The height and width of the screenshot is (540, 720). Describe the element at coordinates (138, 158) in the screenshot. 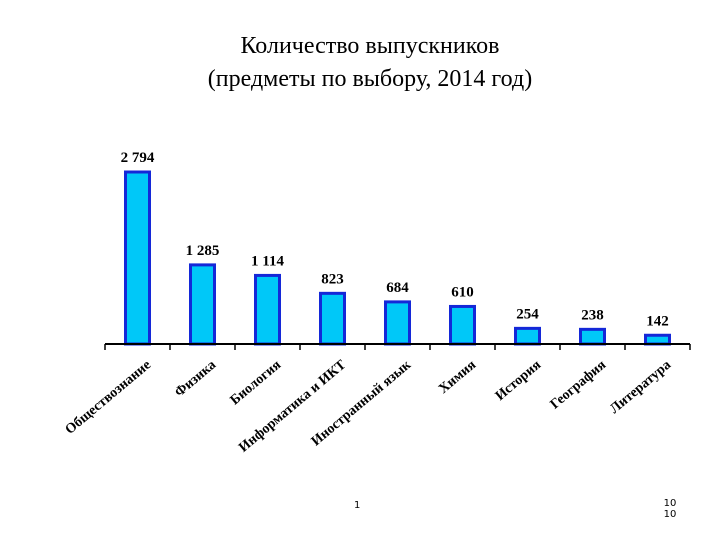

I see `value-label: 2 794` at that location.